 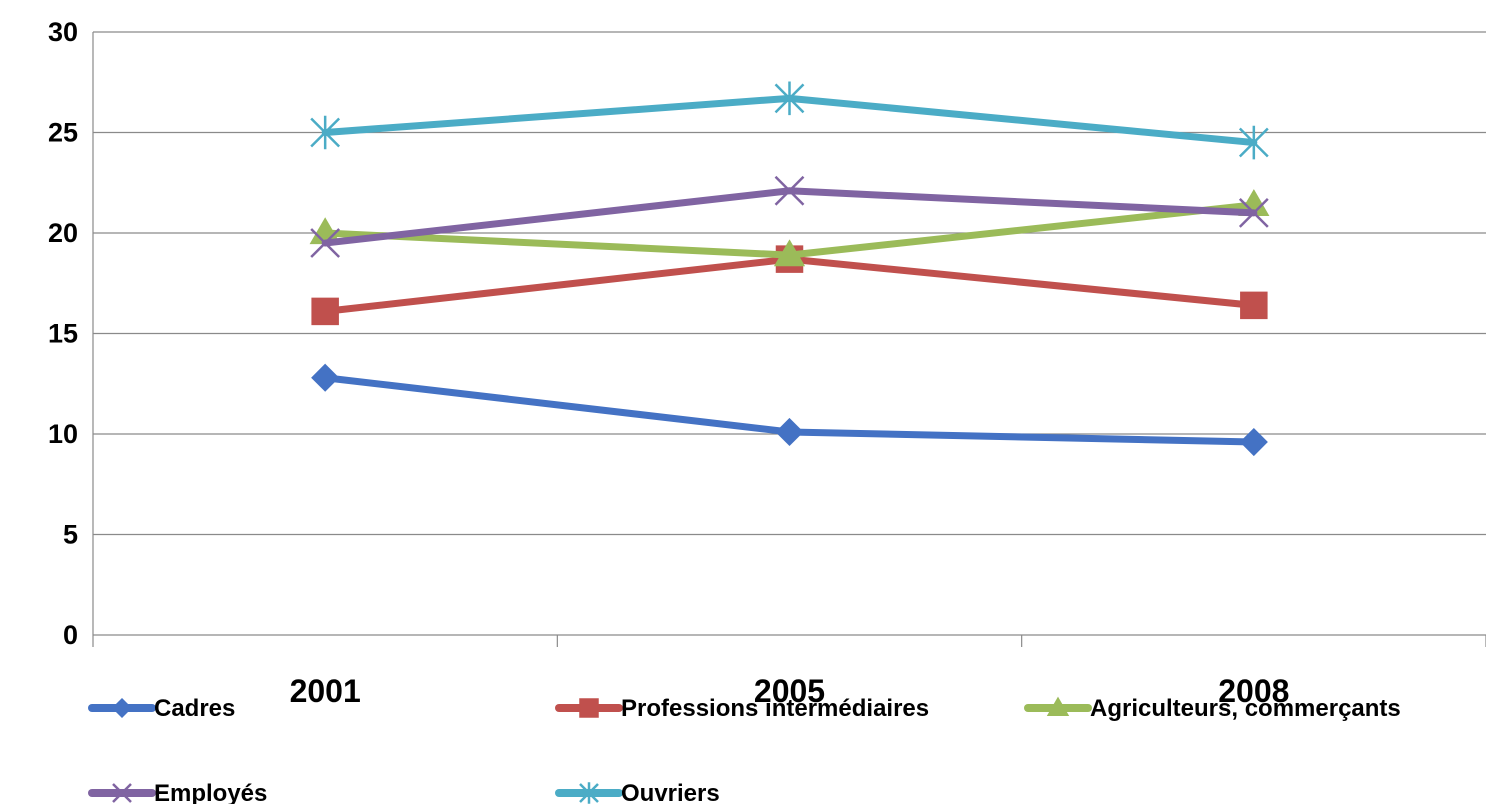 I want to click on legend-item: Employés, so click(x=177, y=792).